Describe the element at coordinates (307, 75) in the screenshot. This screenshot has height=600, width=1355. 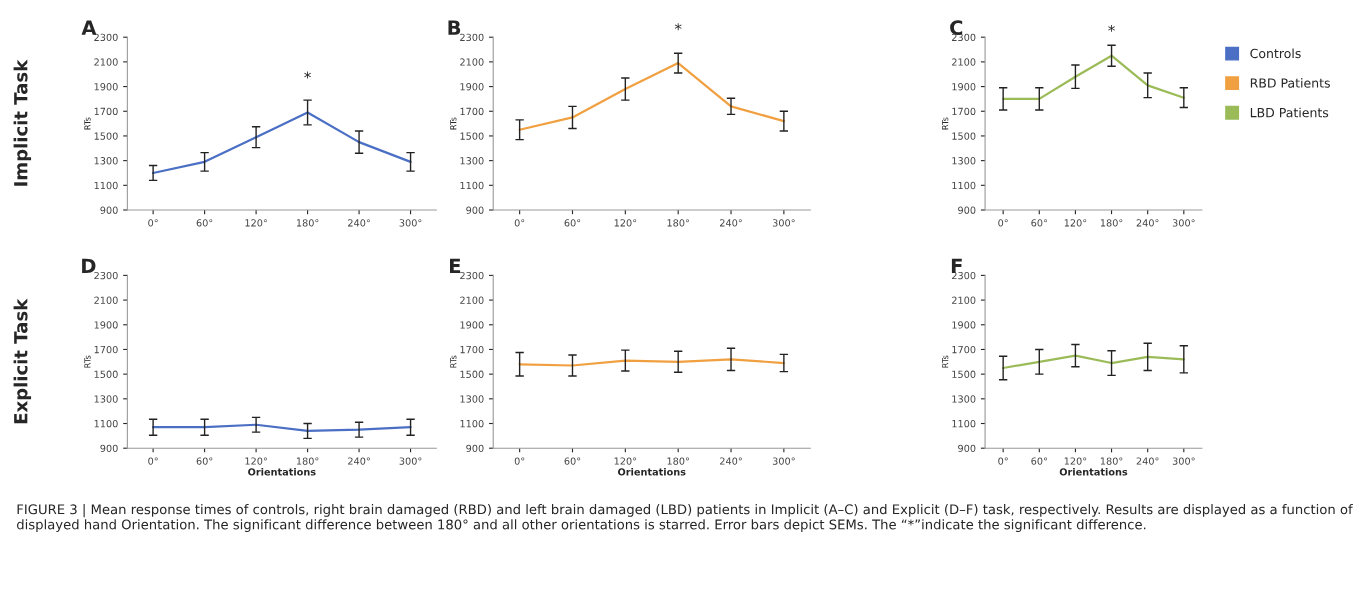
I see `annotation: *` at that location.